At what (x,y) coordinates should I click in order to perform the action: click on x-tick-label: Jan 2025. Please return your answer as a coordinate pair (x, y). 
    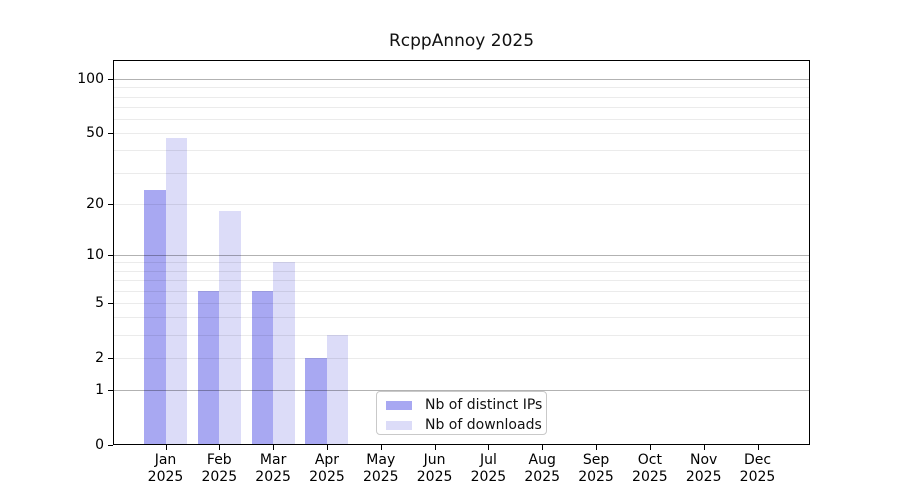
    Looking at the image, I should click on (166, 469).